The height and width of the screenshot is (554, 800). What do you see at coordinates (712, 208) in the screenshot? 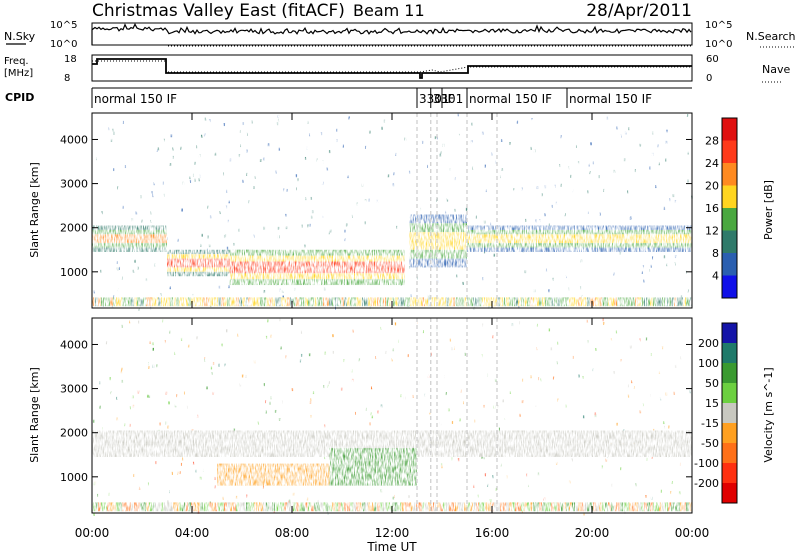
I see `colorbar-tick-label: 16` at bounding box center [712, 208].